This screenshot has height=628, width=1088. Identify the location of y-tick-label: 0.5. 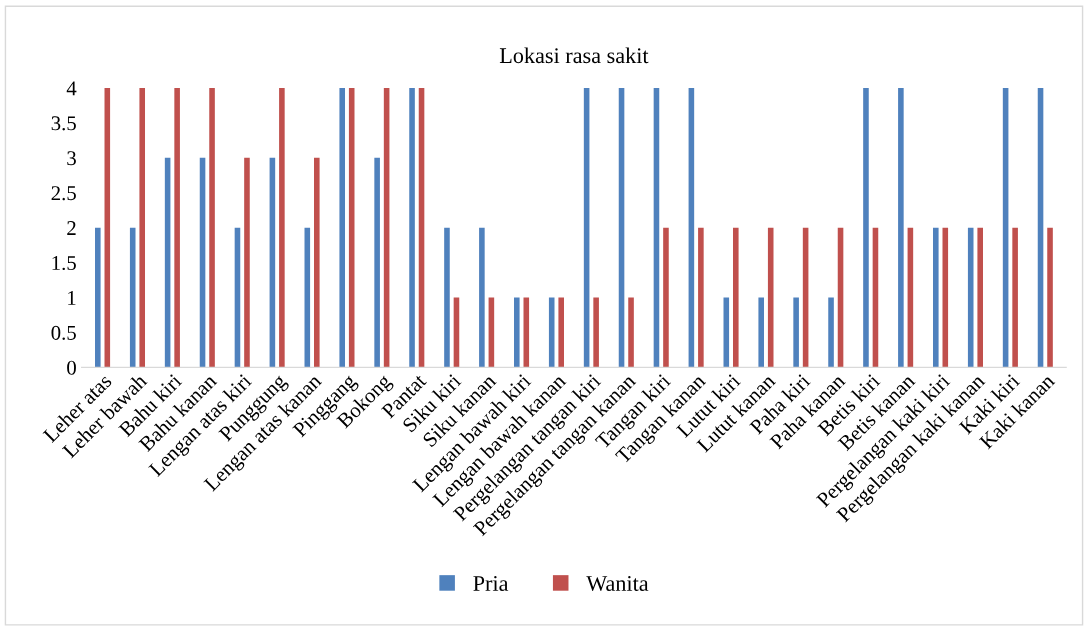
(63, 332).